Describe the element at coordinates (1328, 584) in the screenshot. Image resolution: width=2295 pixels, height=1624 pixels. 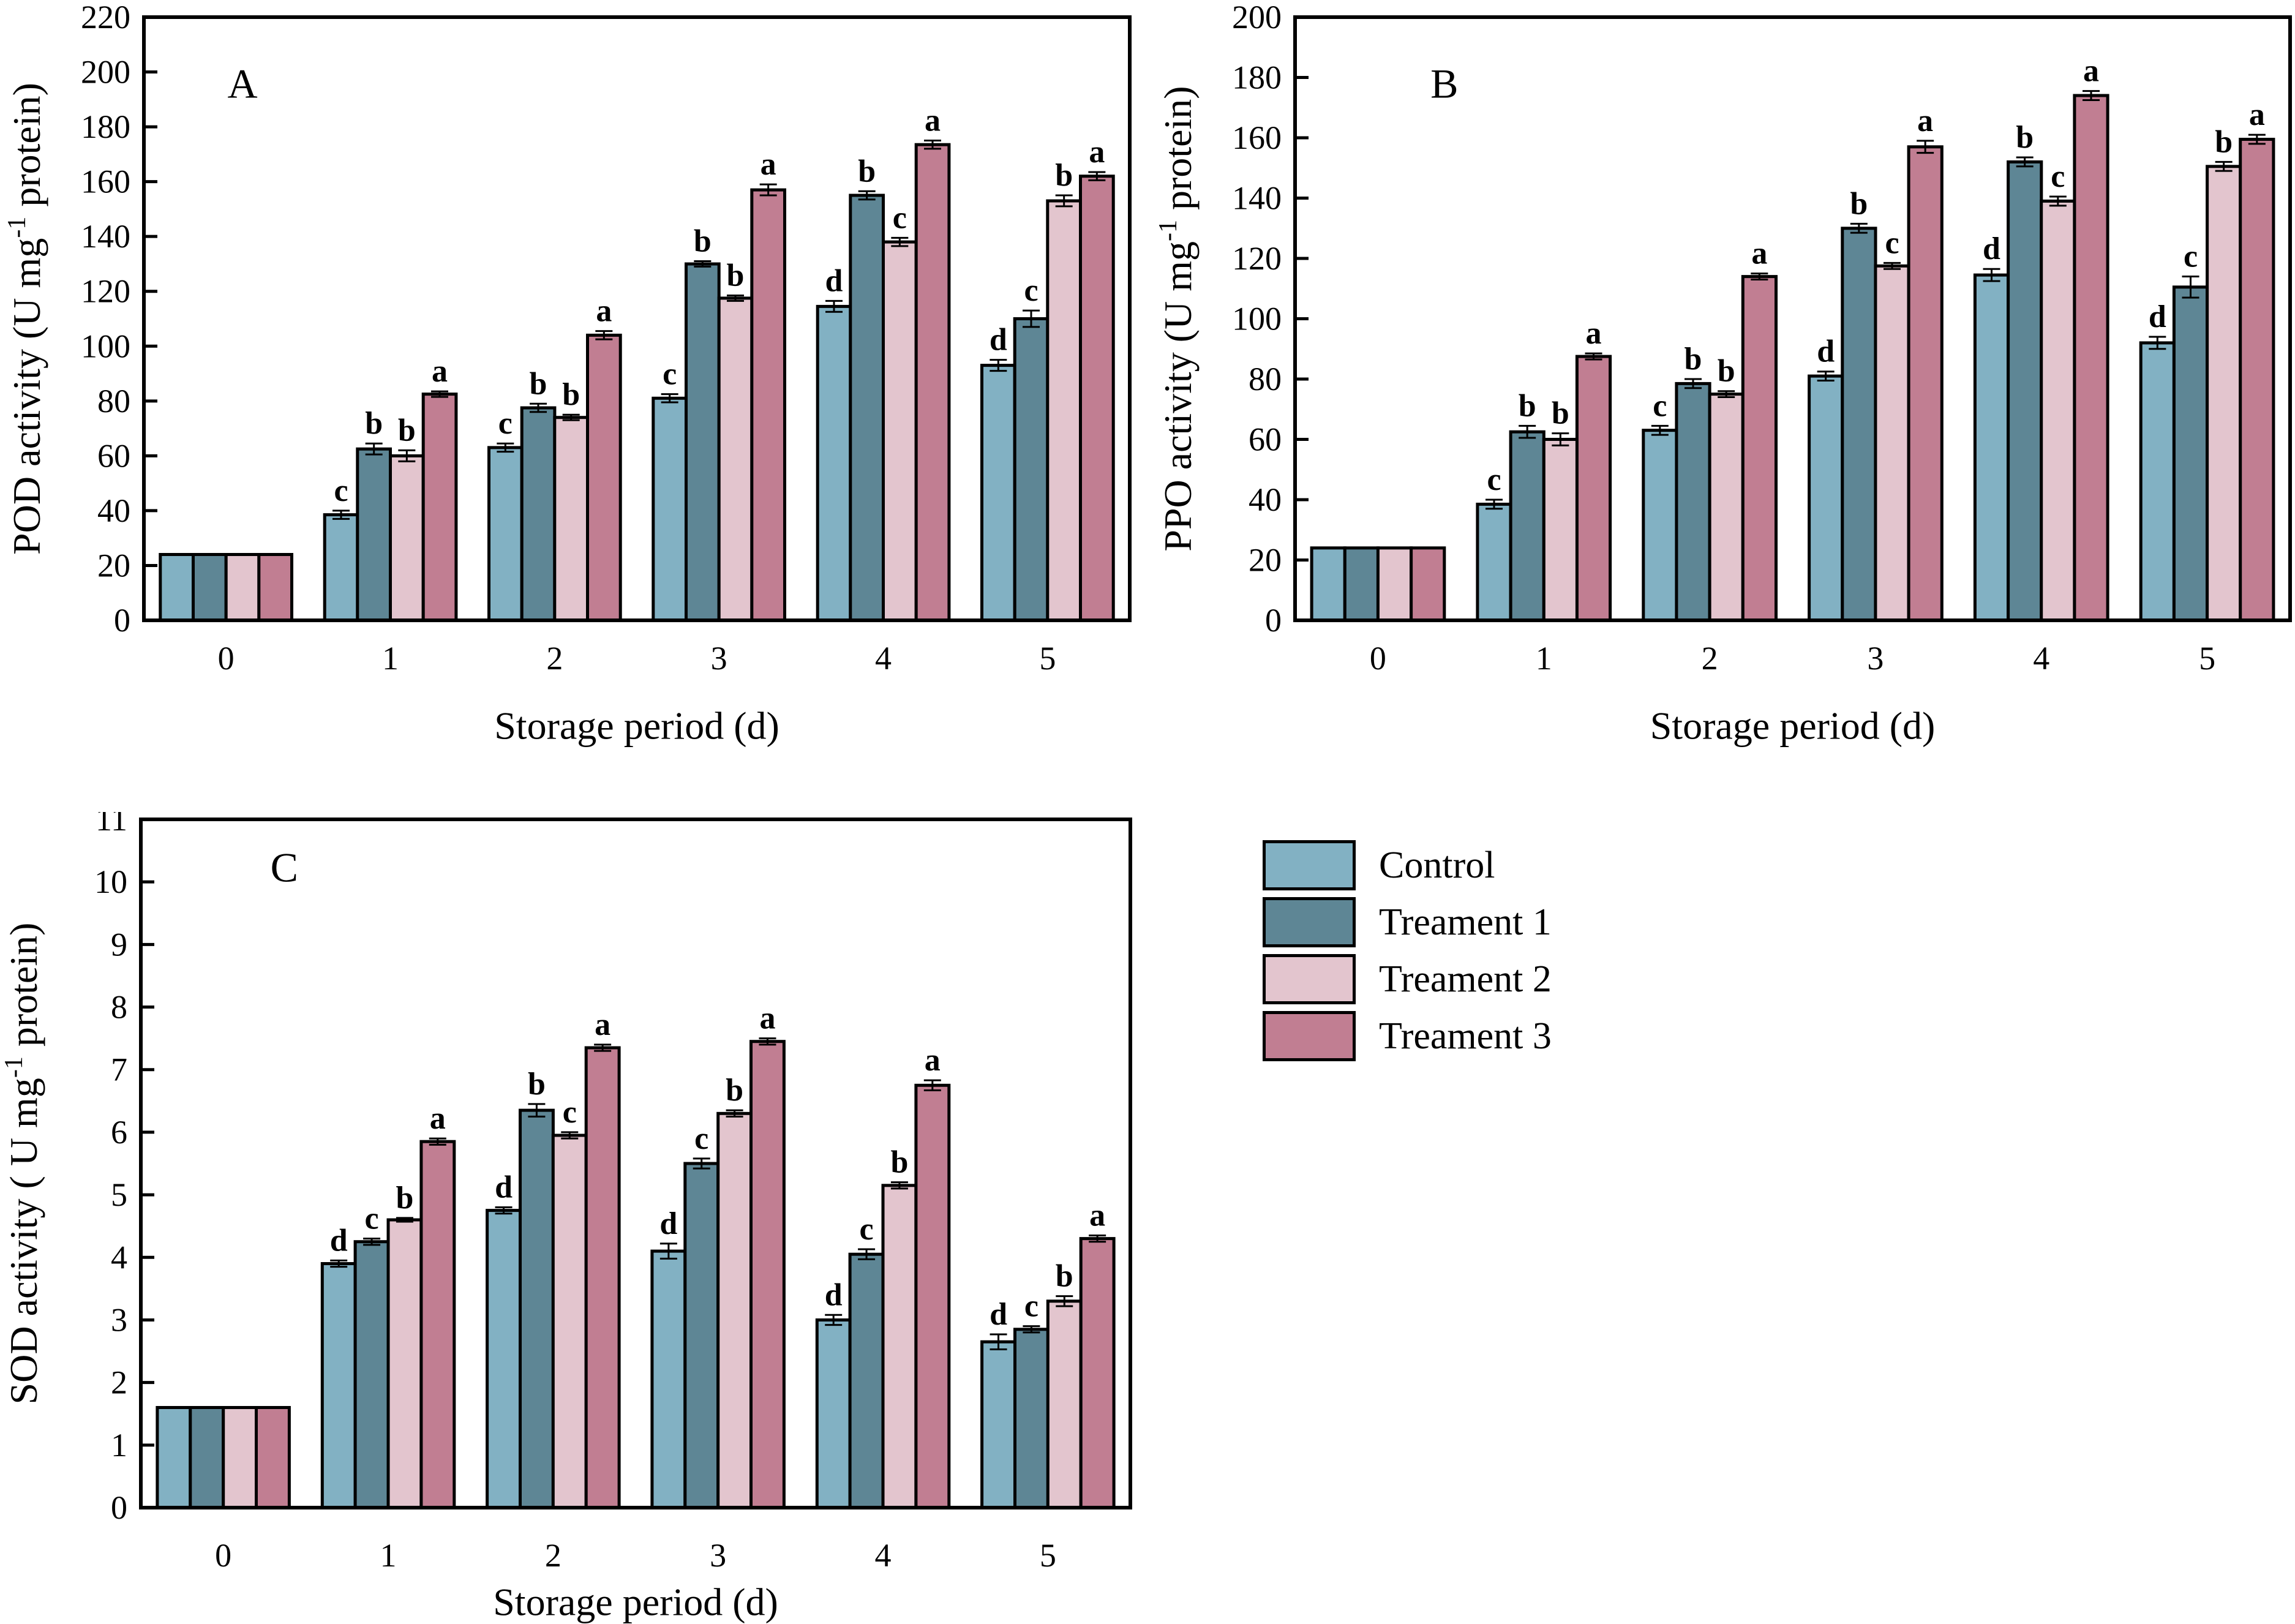
I see `bar-B-day0-control` at that location.